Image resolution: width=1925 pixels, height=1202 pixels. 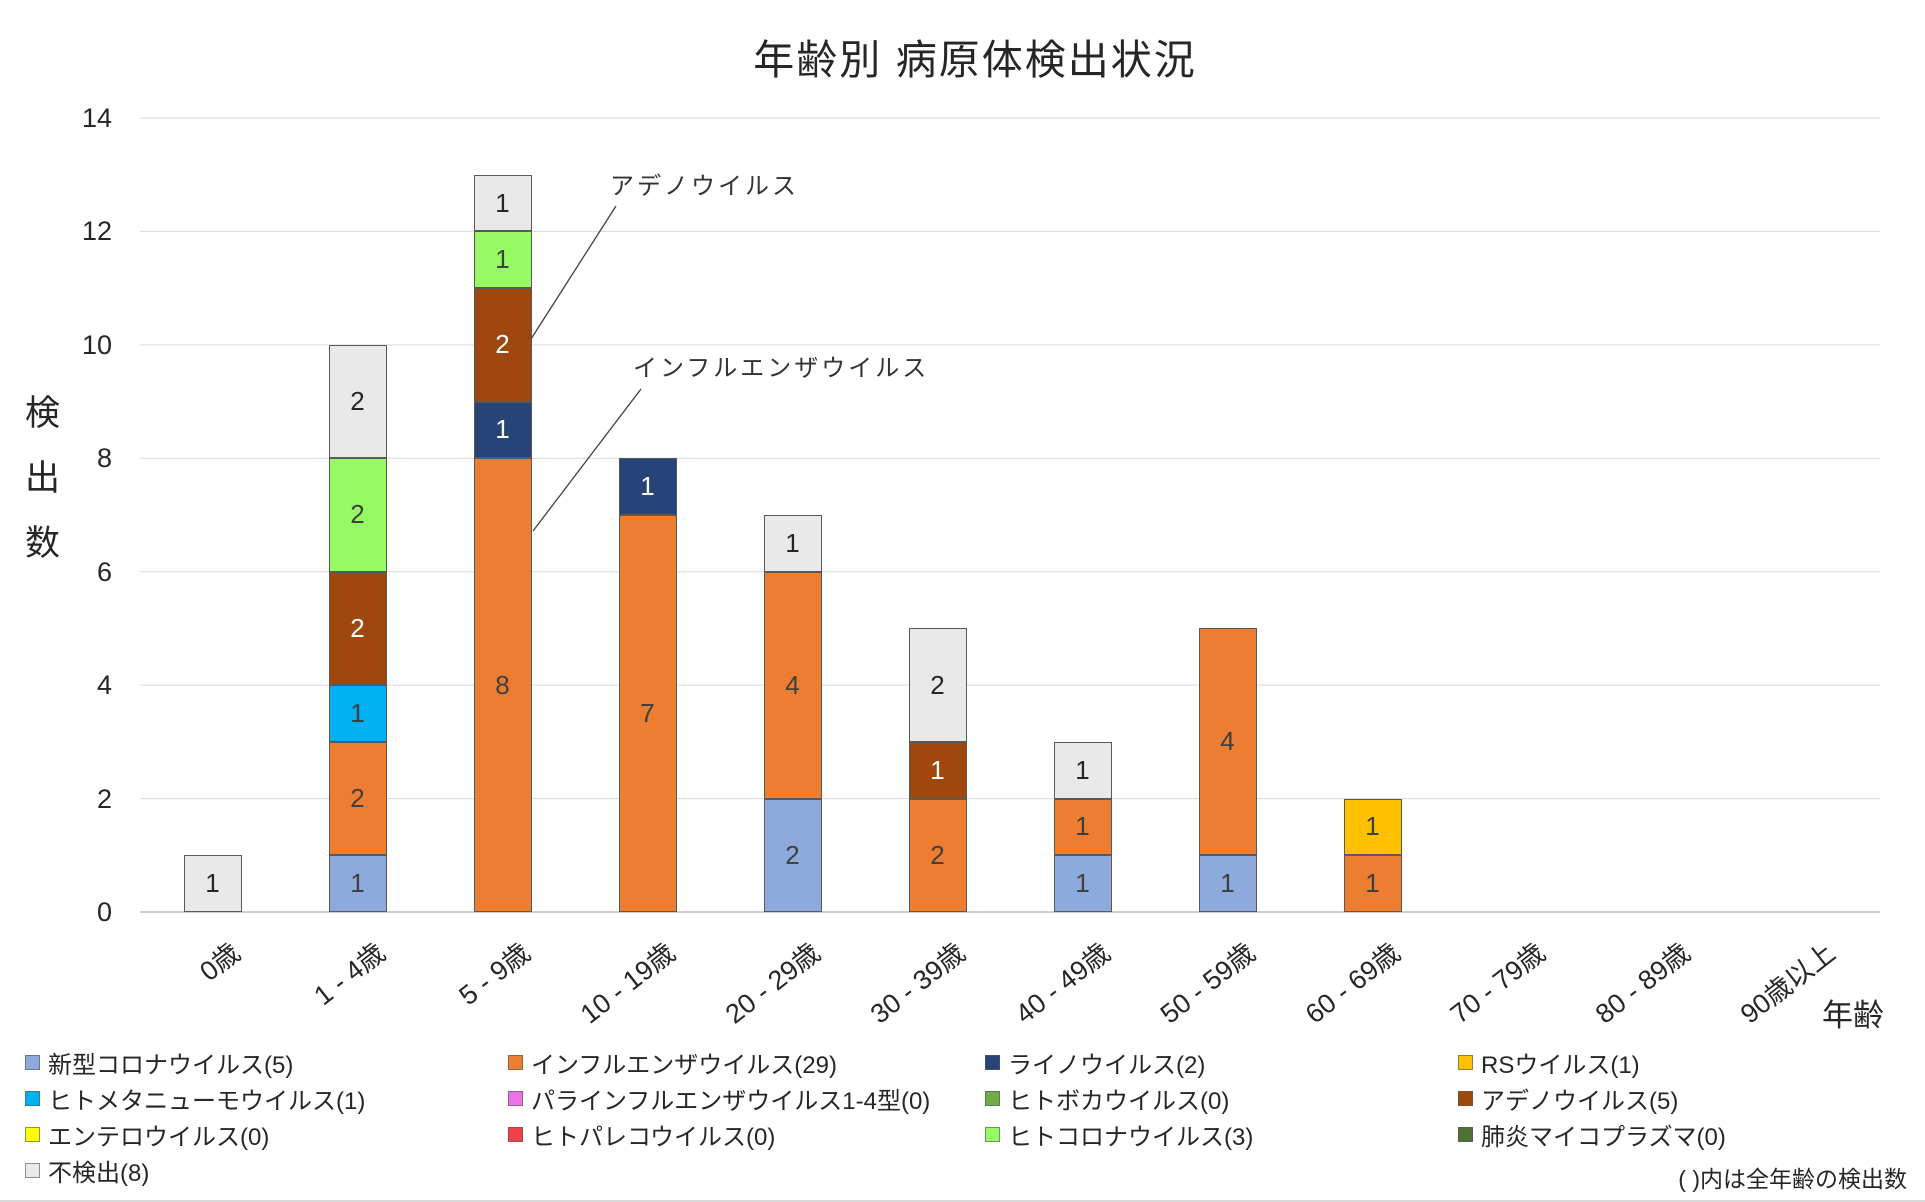 I want to click on legend-item: アデノウイルス(5), so click(x=1568, y=1099).